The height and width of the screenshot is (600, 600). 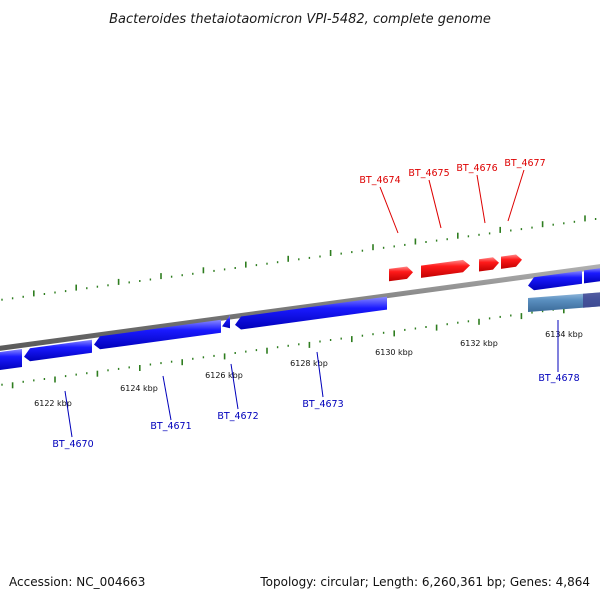 I want to click on gene-right-edge, so click(x=592, y=276).